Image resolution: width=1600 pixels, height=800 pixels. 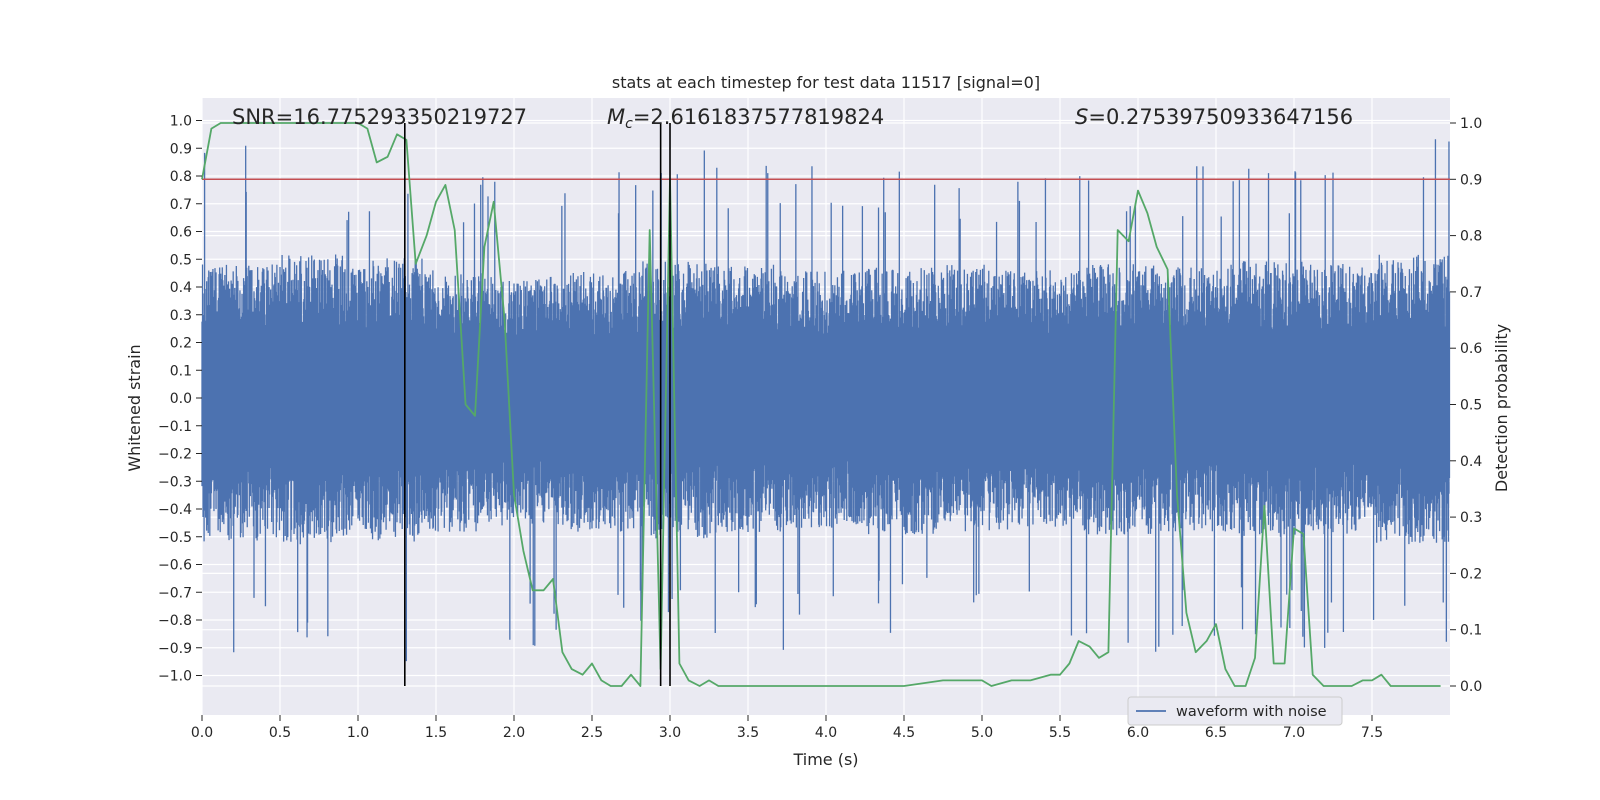 I want to click on y-axis-right-label: Detection probability, so click(x=1501, y=408).